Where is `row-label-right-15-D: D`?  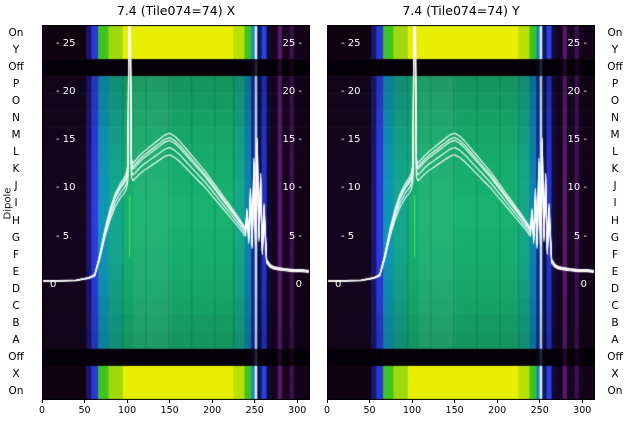 row-label-right-15-D: D is located at coordinates (615, 288).